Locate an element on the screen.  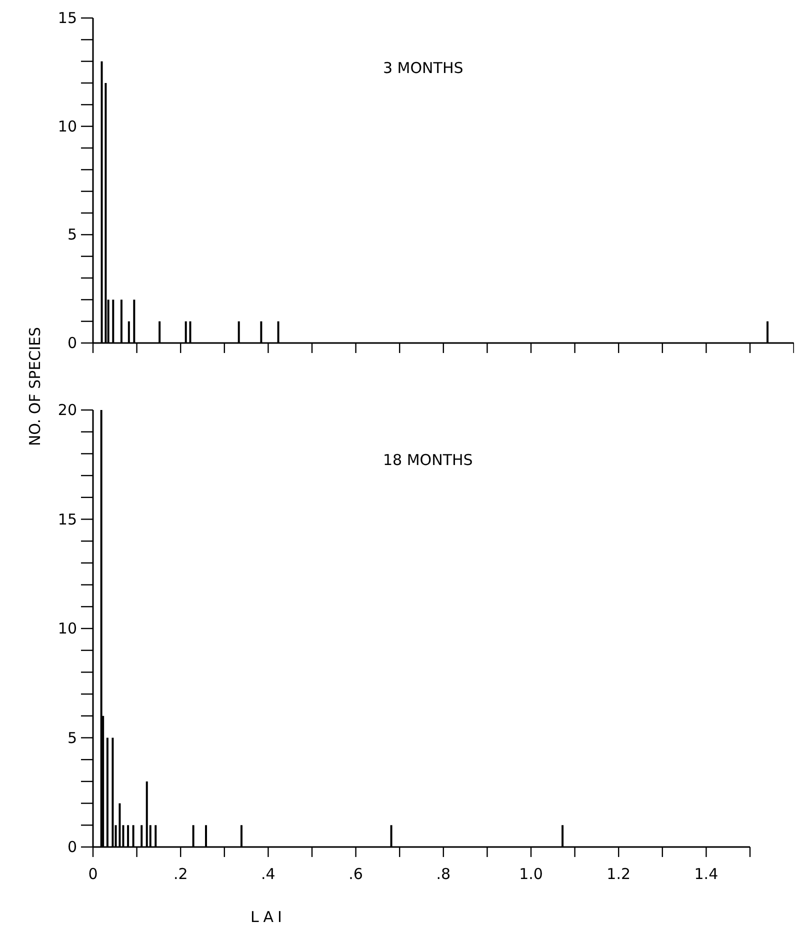
x-tick-label: 1.0 is located at coordinates (531, 874).